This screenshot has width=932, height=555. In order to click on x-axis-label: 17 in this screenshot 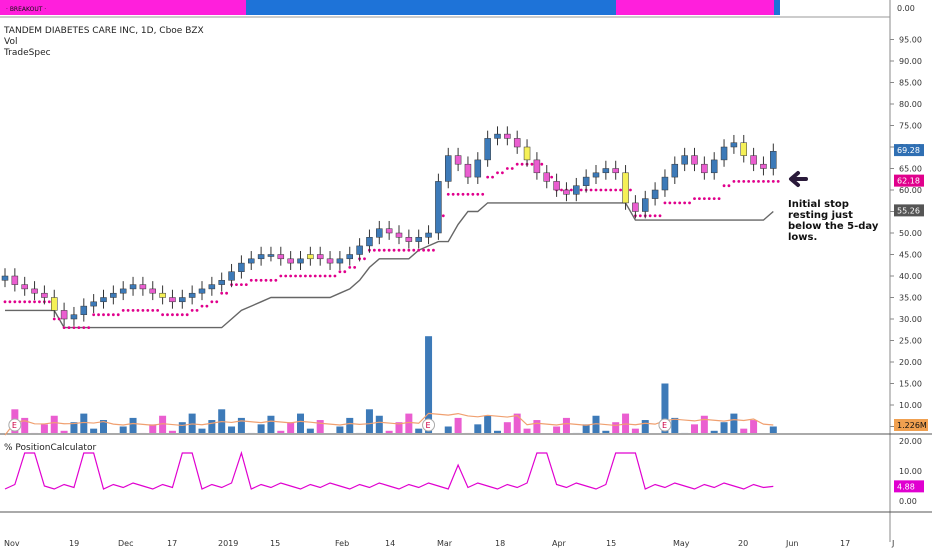, I will do `click(845, 543)`.